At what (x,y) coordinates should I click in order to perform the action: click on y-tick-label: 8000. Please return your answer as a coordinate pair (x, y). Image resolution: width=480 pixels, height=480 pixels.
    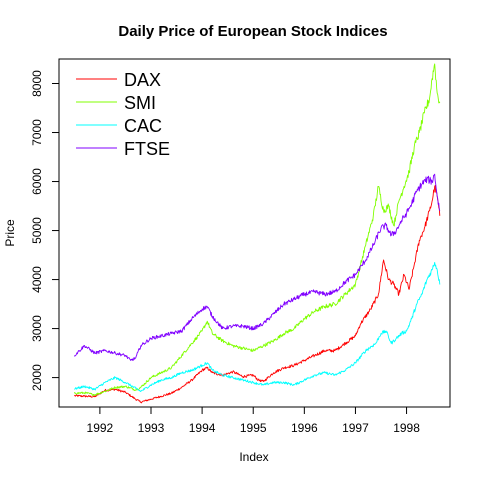
    Looking at the image, I should click on (37, 83).